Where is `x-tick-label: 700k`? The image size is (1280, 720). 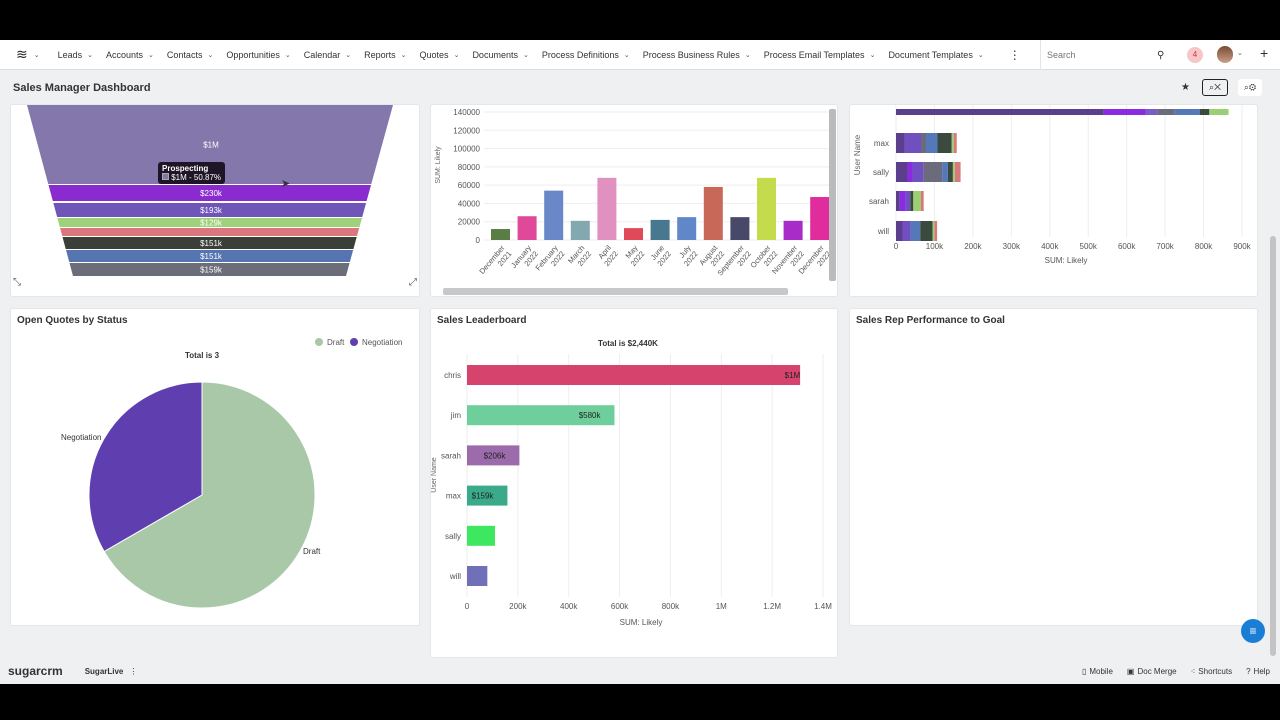 x-tick-label: 700k is located at coordinates (1165, 246).